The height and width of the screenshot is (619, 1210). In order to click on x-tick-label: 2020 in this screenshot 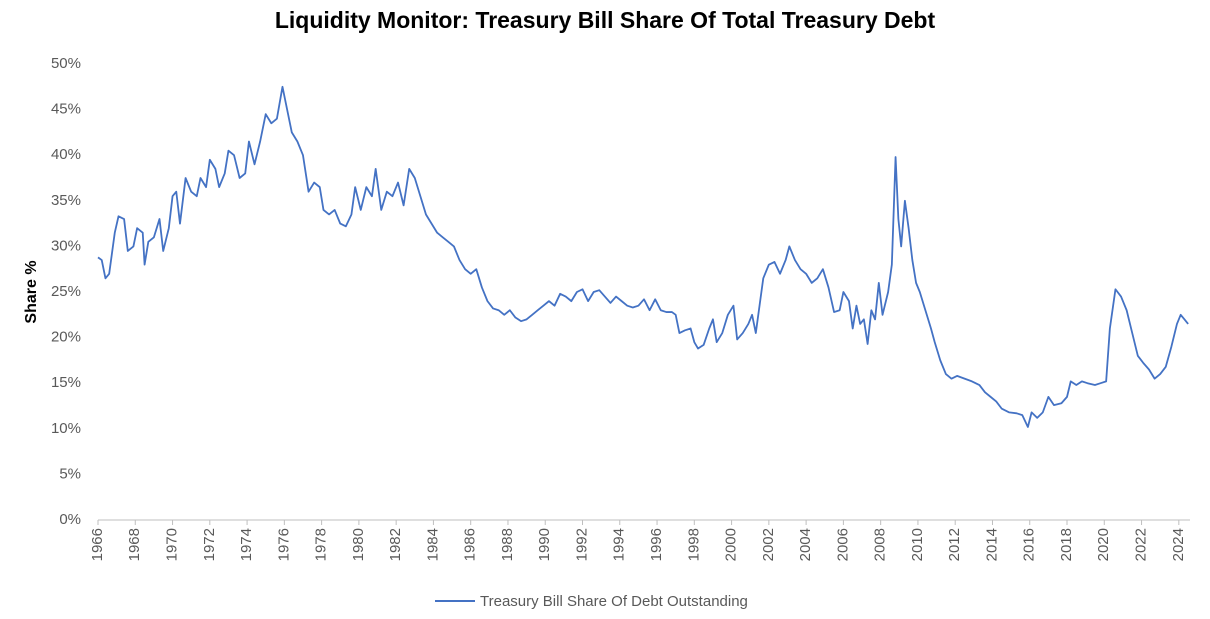, I will do `click(1103, 544)`.